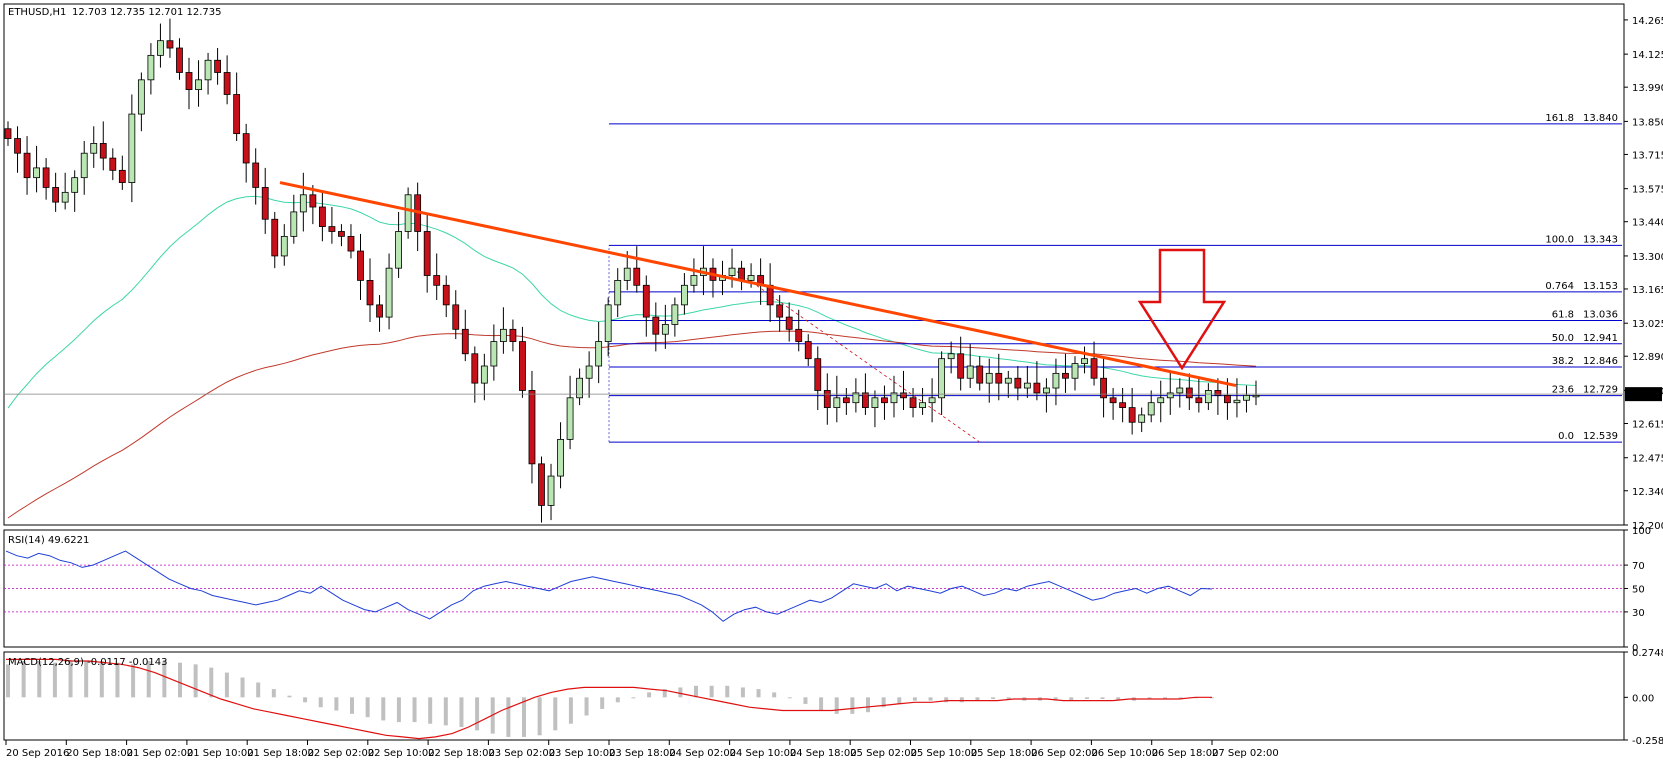  What do you see at coordinates (1647, 653) in the screenshot?
I see `macd-tick-label: 0.2748` at bounding box center [1647, 653].